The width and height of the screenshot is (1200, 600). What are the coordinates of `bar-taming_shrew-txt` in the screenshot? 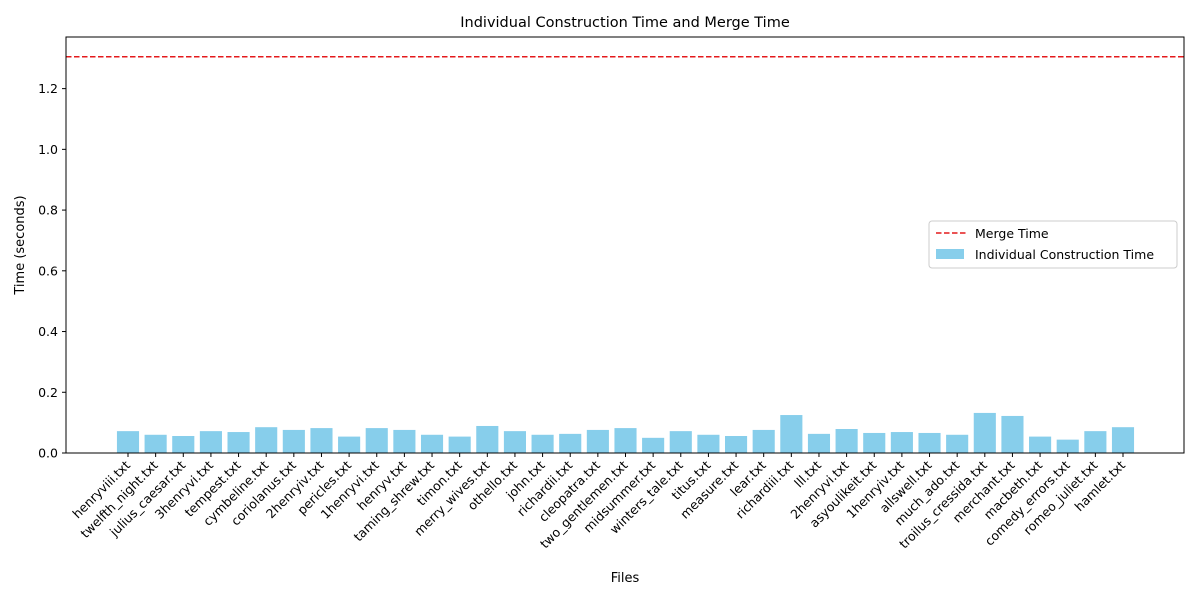 It's located at (432, 443).